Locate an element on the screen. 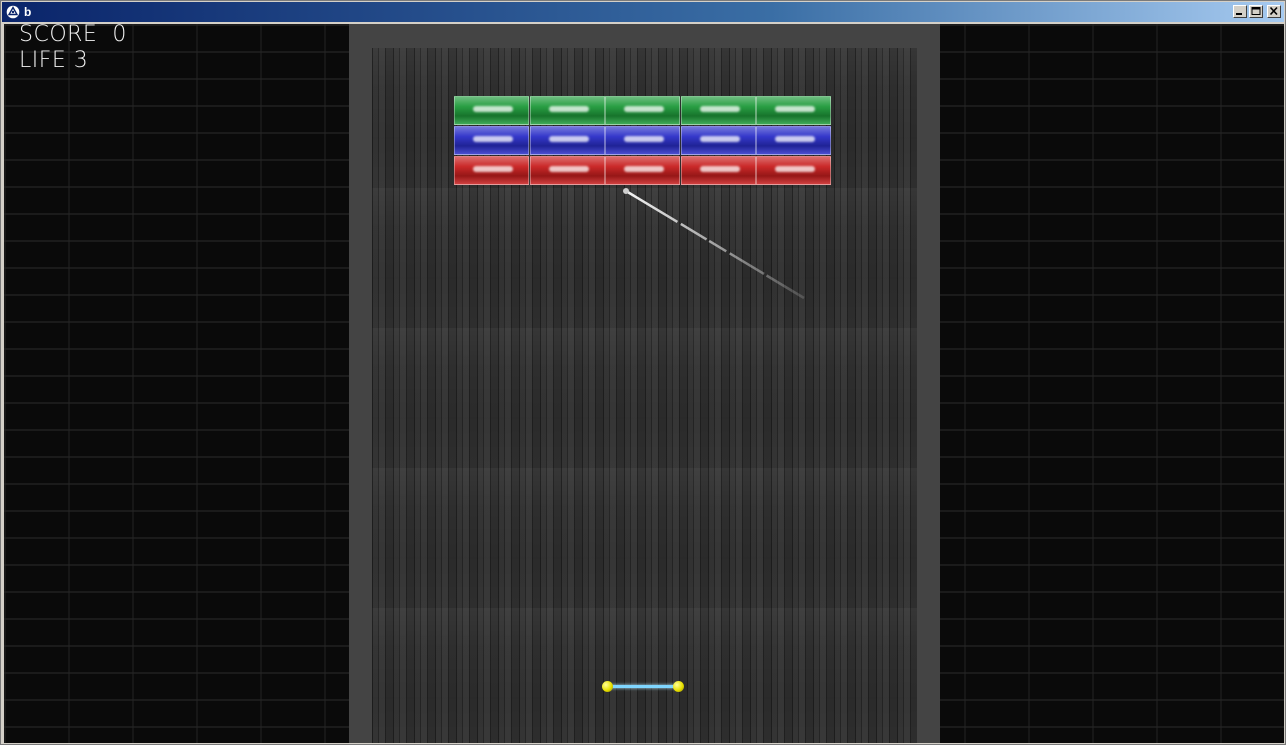 This screenshot has width=1286, height=745. ball is located at coordinates (626, 191).